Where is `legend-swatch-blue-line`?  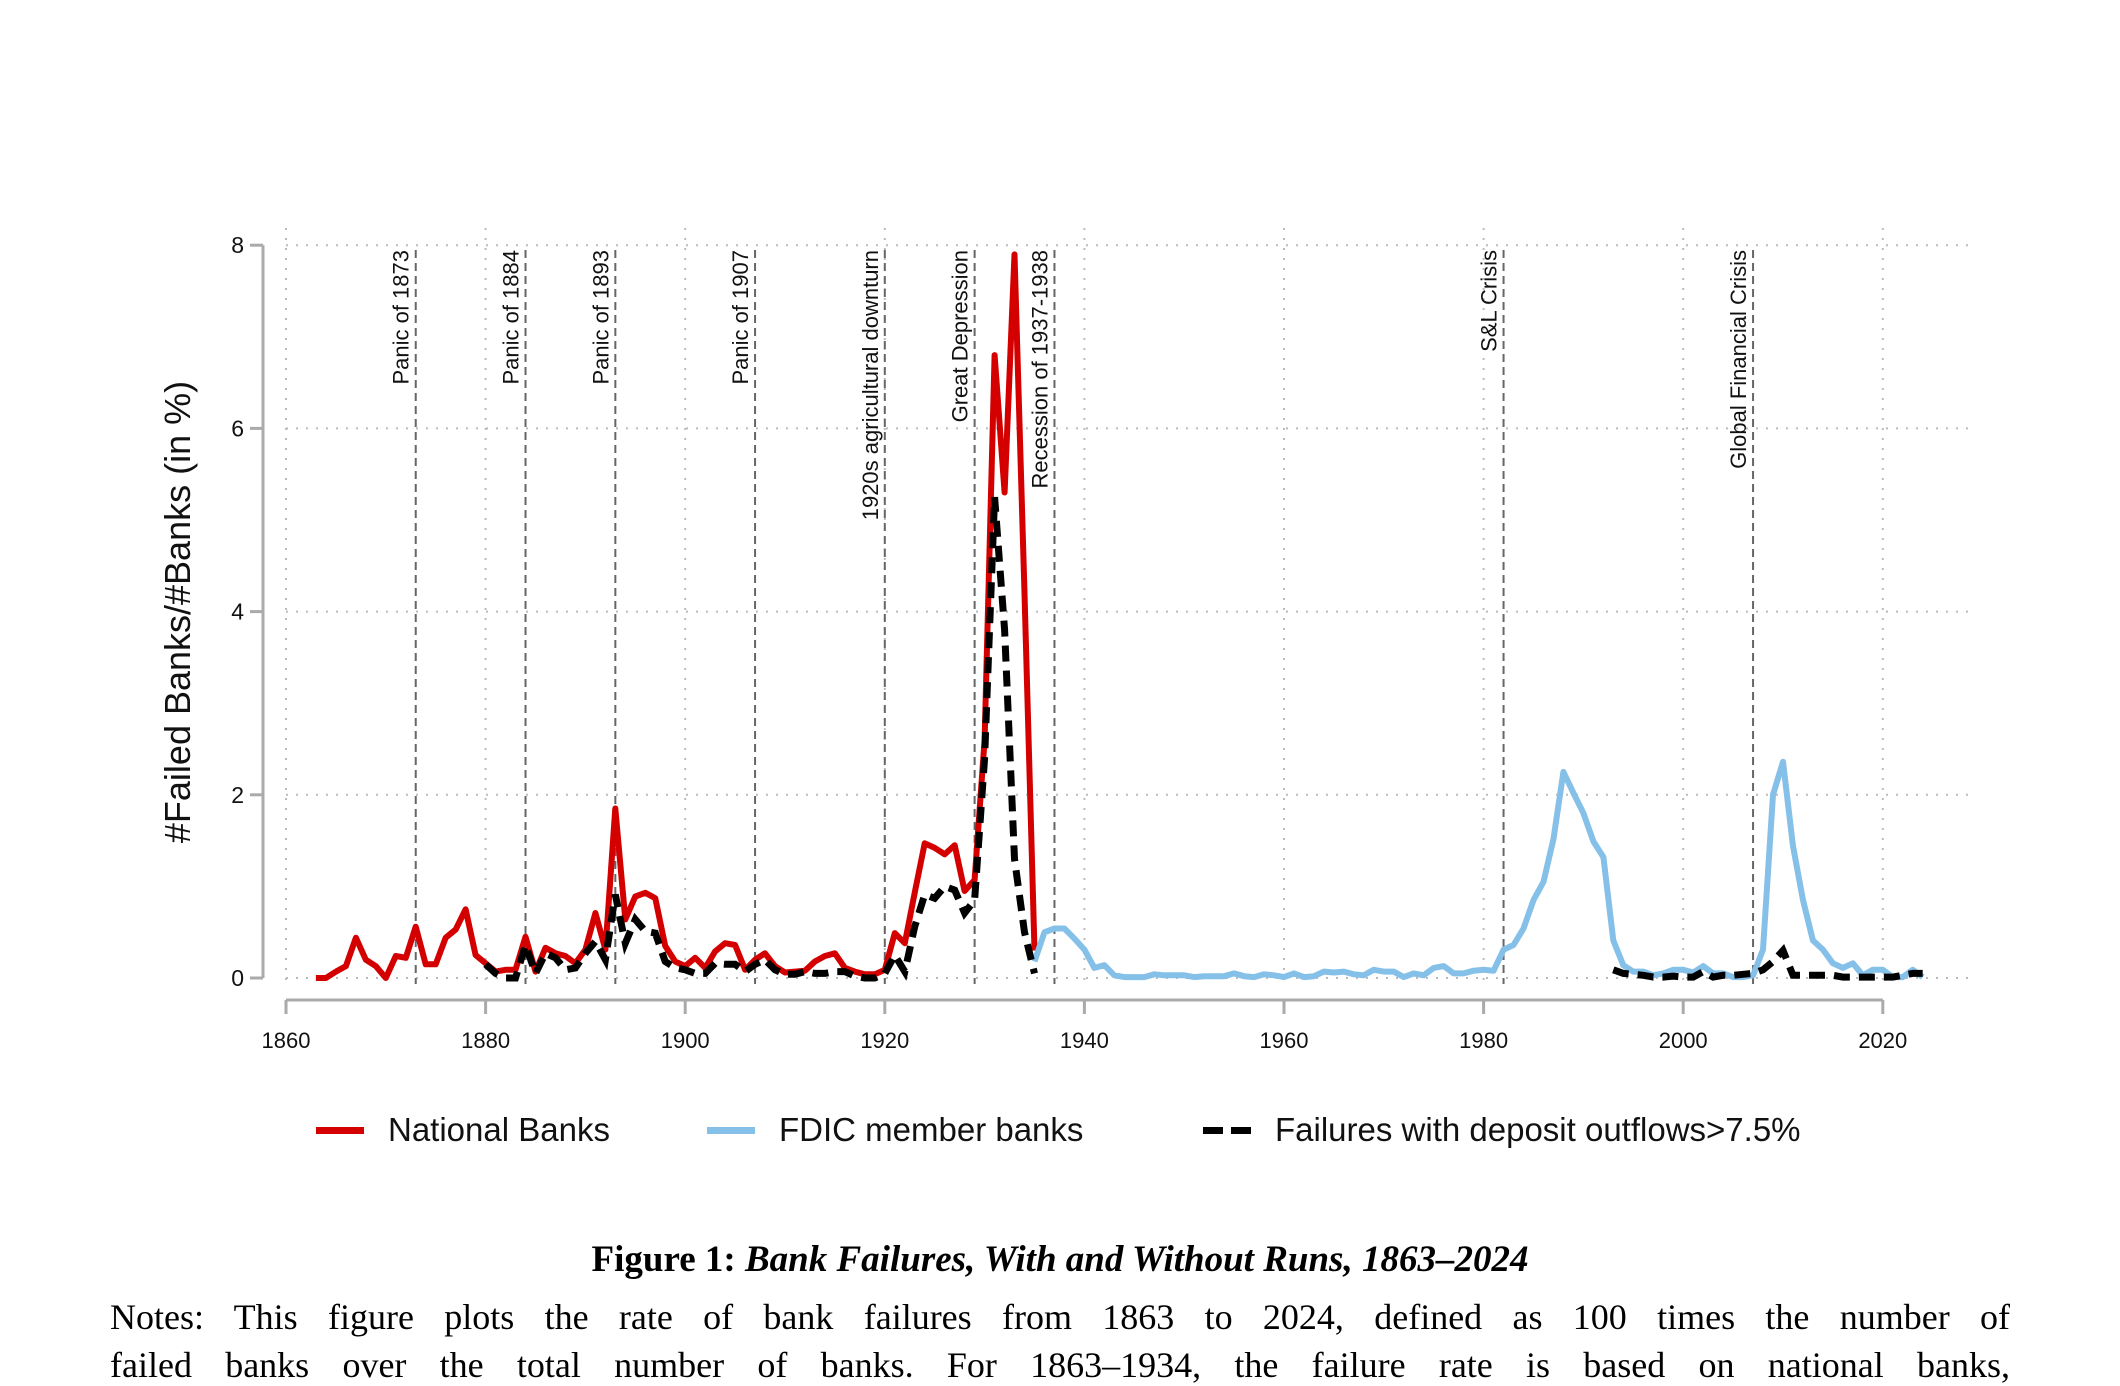
legend-swatch-blue-line is located at coordinates (731, 1130).